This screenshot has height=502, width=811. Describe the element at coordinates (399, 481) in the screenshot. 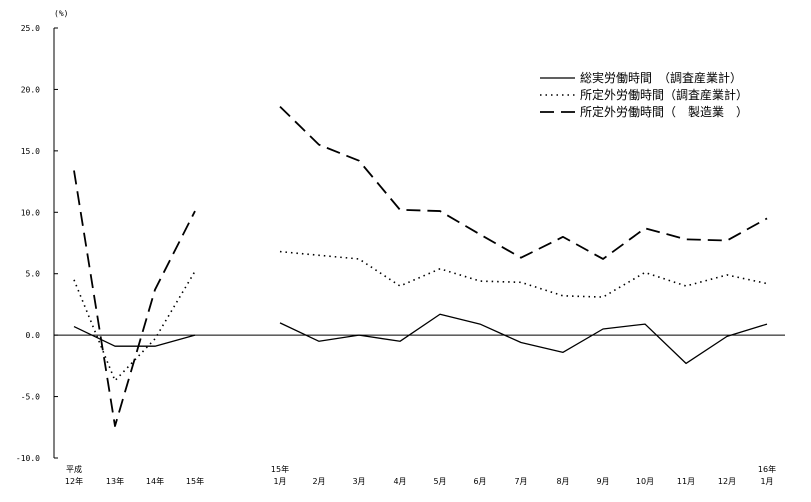

I see `x-tick-label: 4月` at that location.